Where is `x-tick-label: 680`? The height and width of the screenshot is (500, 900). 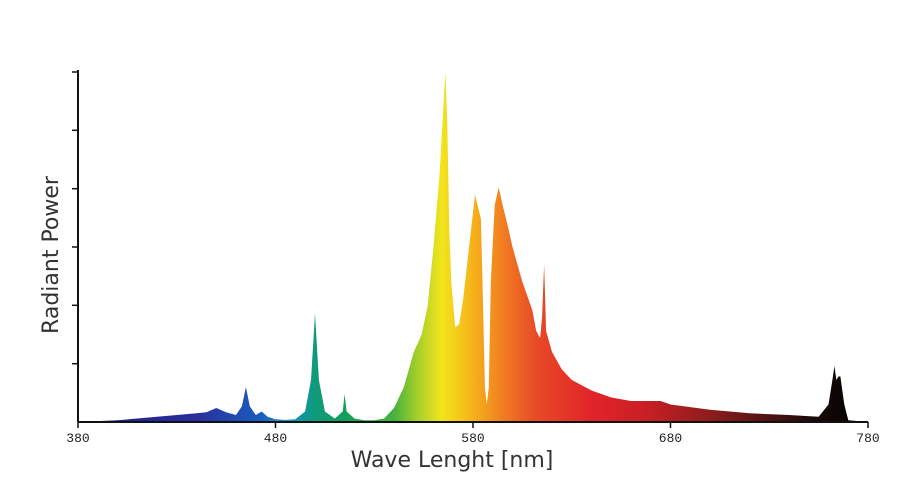 x-tick-label: 680 is located at coordinates (670, 438).